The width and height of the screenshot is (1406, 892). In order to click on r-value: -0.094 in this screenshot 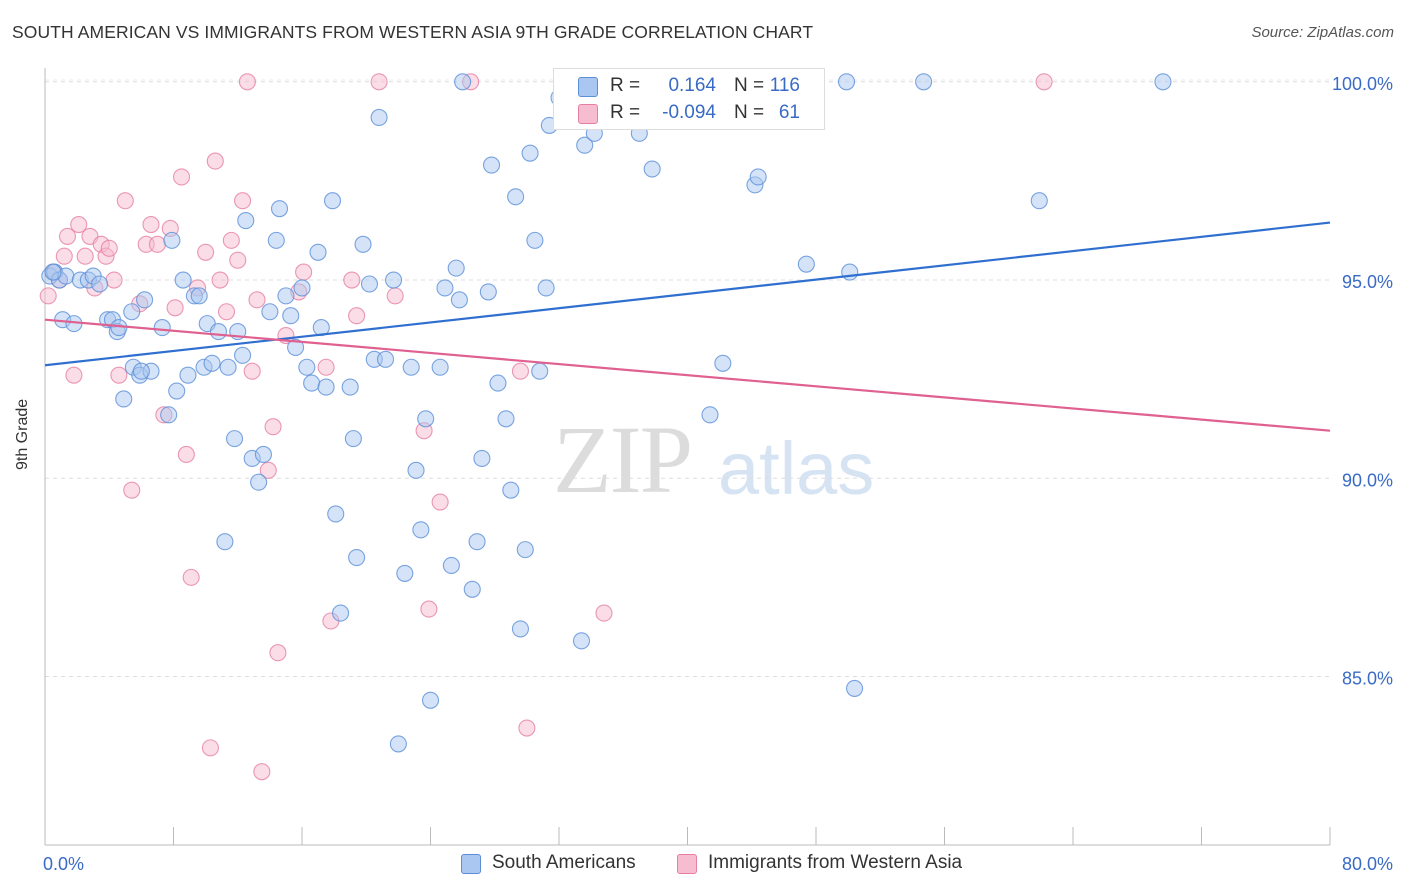, I will do `click(689, 112)`.